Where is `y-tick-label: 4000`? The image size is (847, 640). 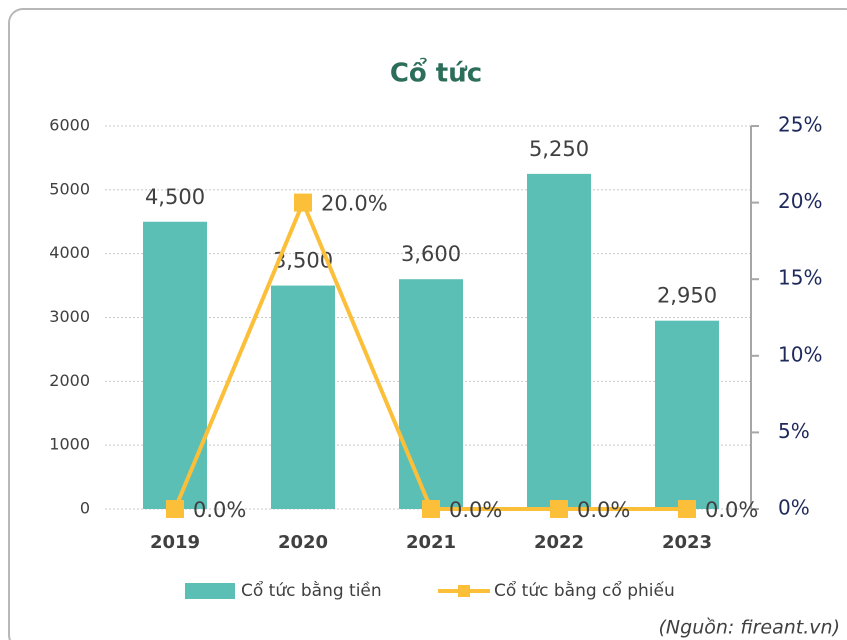 y-tick-label: 4000 is located at coordinates (69, 252).